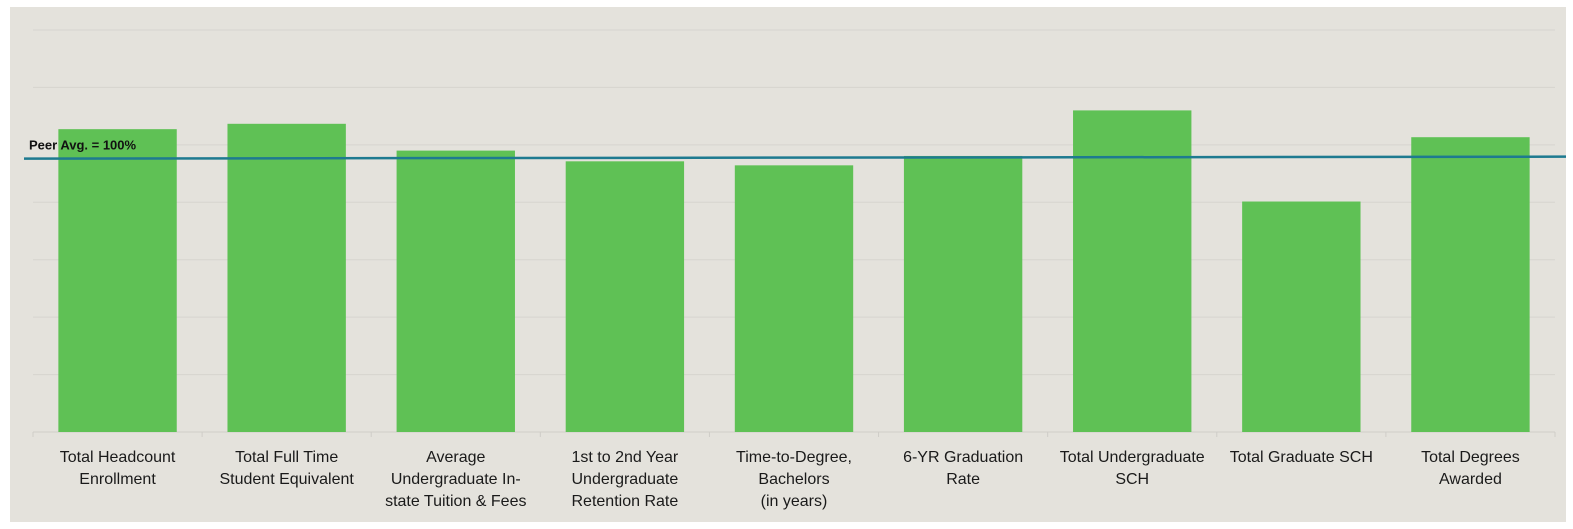 Image resolution: width=1573 pixels, height=529 pixels. I want to click on x-tick-label: 6-YR Graduation Rate, so click(963, 468).